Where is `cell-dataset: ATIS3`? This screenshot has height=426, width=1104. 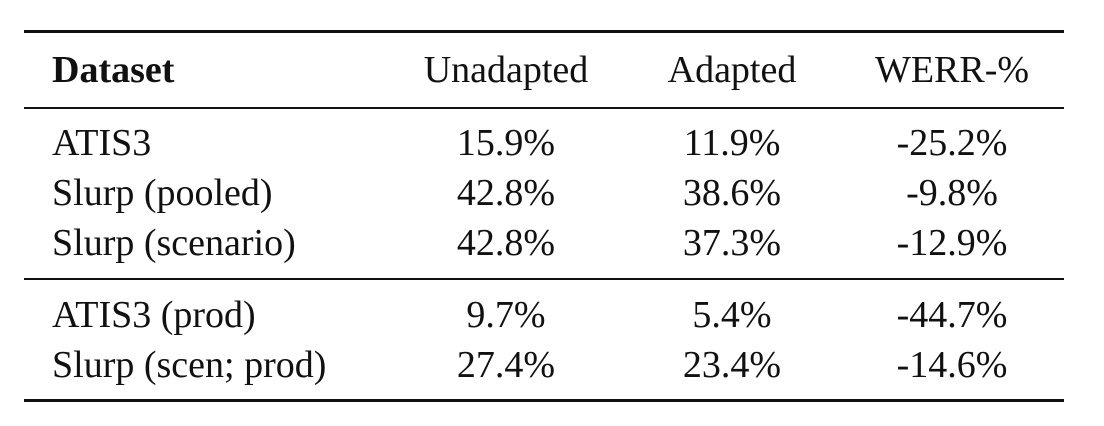 cell-dataset: ATIS3 is located at coordinates (102, 143).